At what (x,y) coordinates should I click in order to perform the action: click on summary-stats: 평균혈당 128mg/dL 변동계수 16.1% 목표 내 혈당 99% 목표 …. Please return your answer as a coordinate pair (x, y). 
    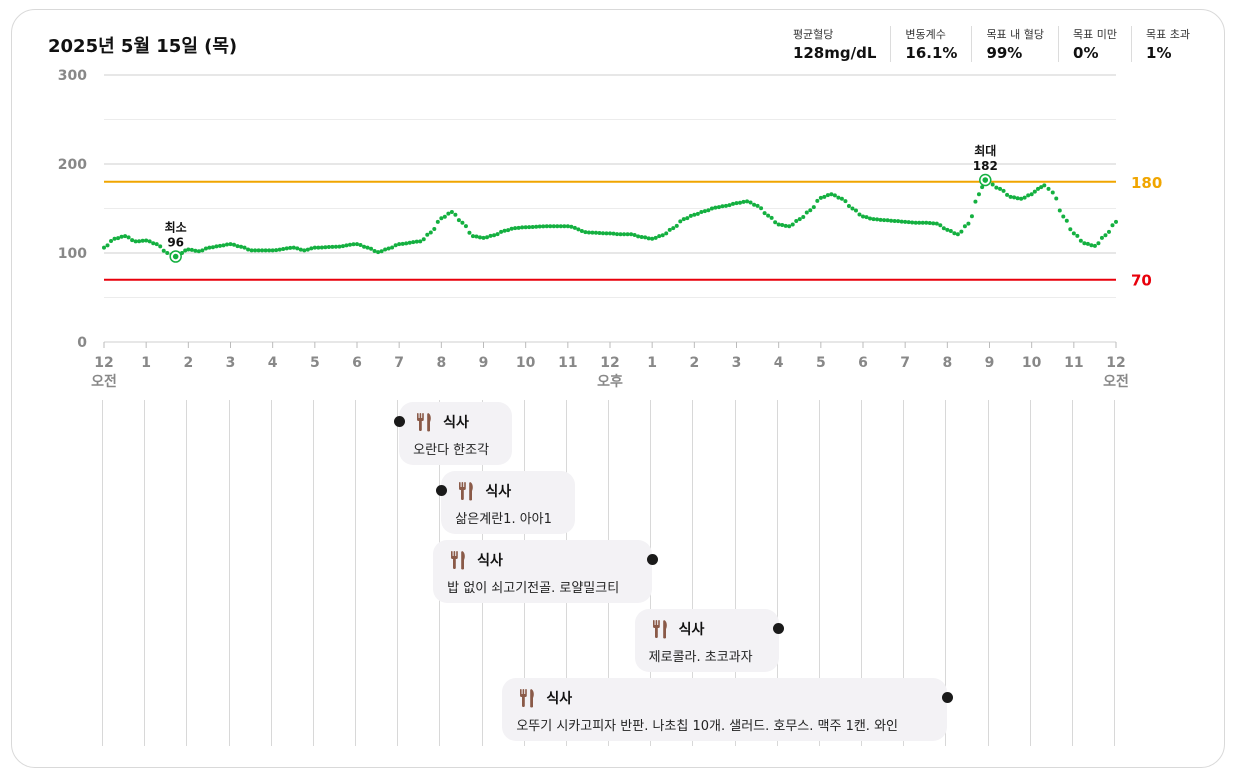
    Looking at the image, I should click on (991, 44).